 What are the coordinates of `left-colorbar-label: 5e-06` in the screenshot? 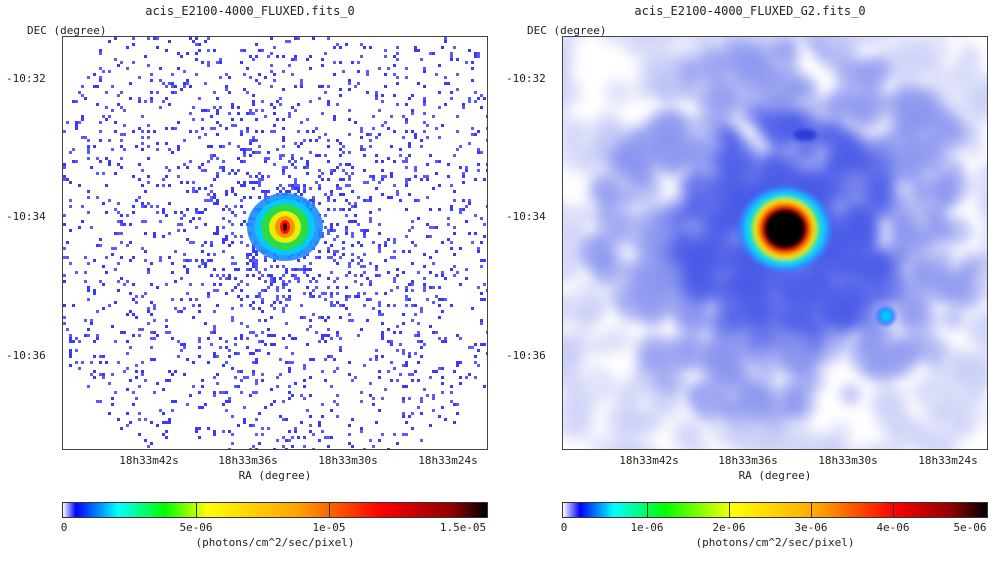 It's located at (196, 527).